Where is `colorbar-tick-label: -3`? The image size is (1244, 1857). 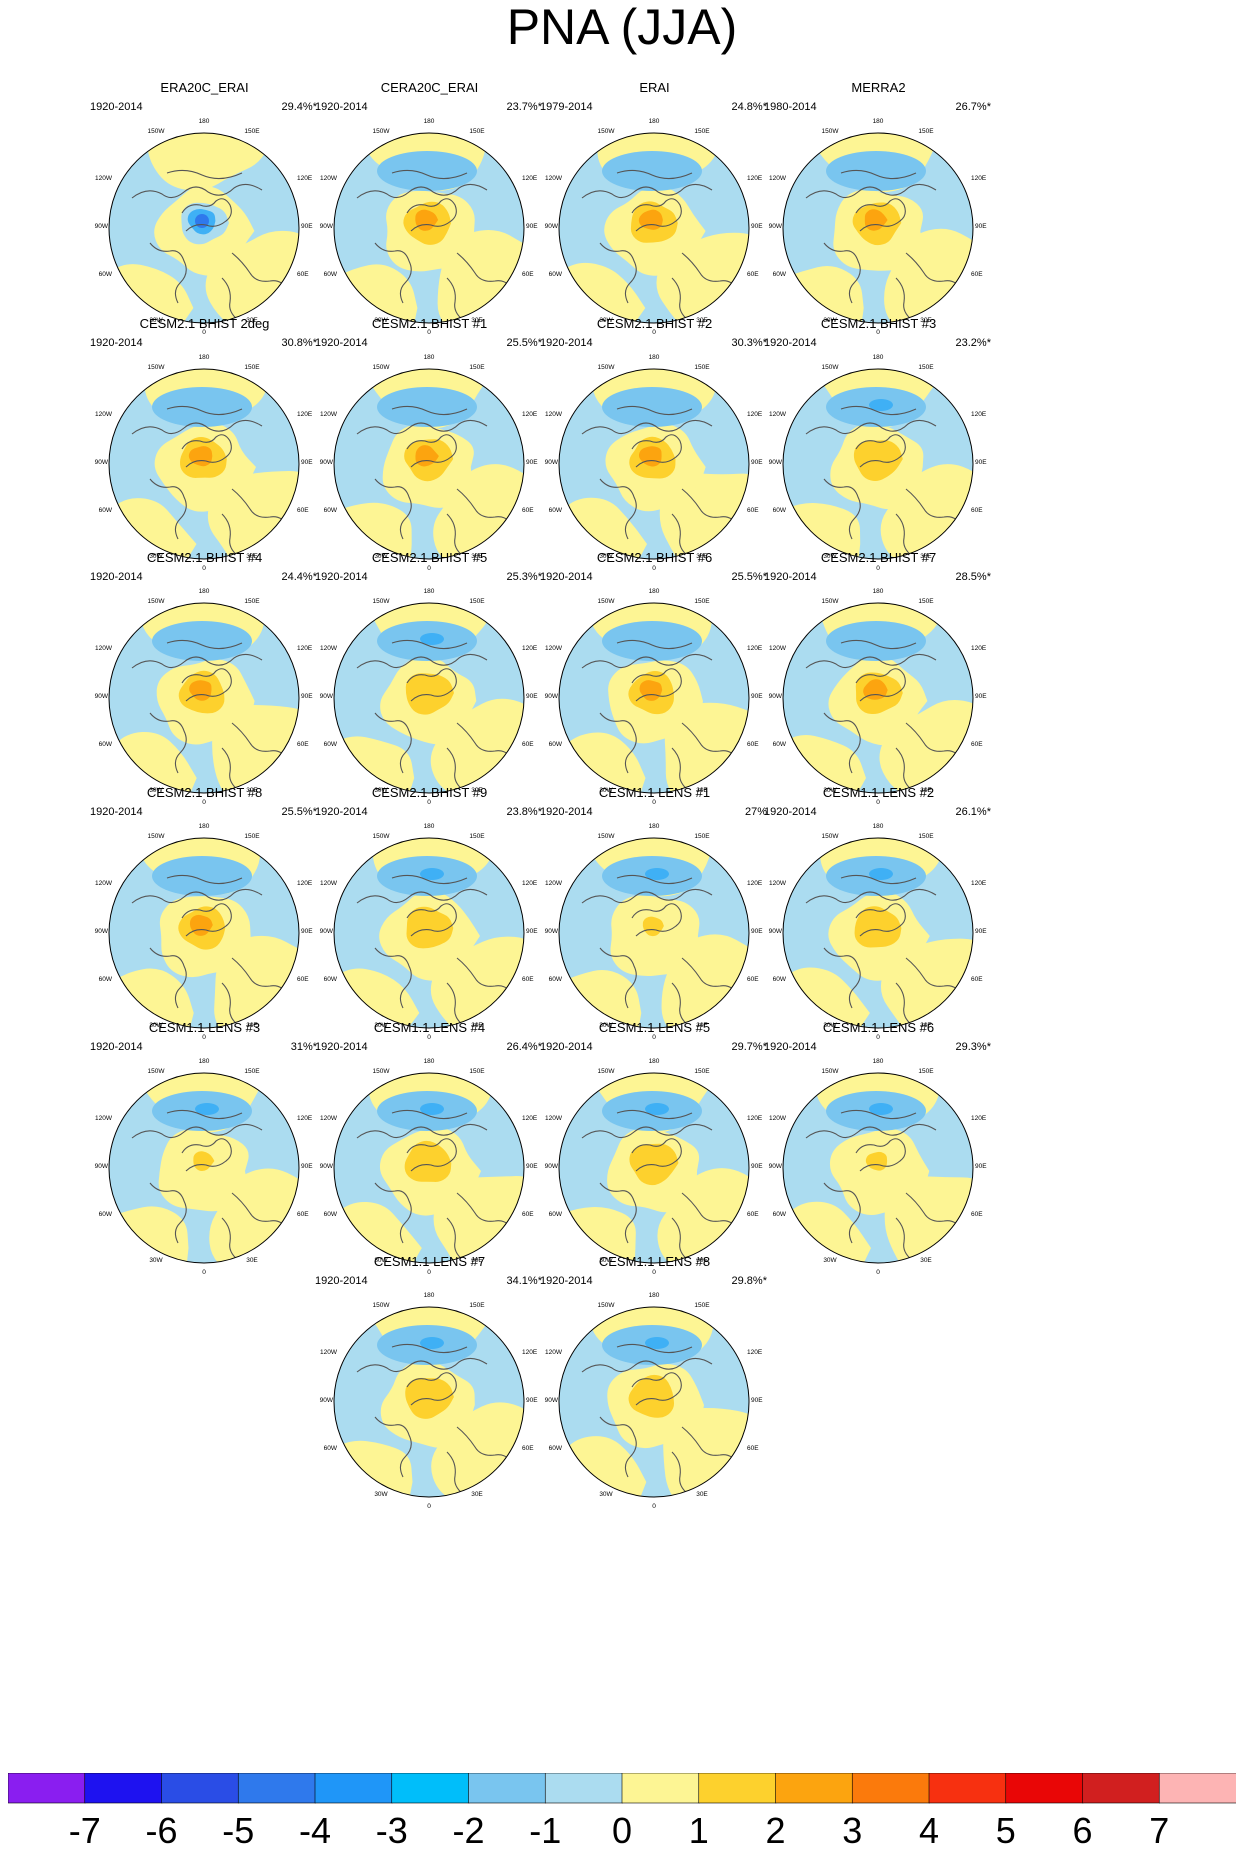
colorbar-tick-label: -3 is located at coordinates (391, 1830).